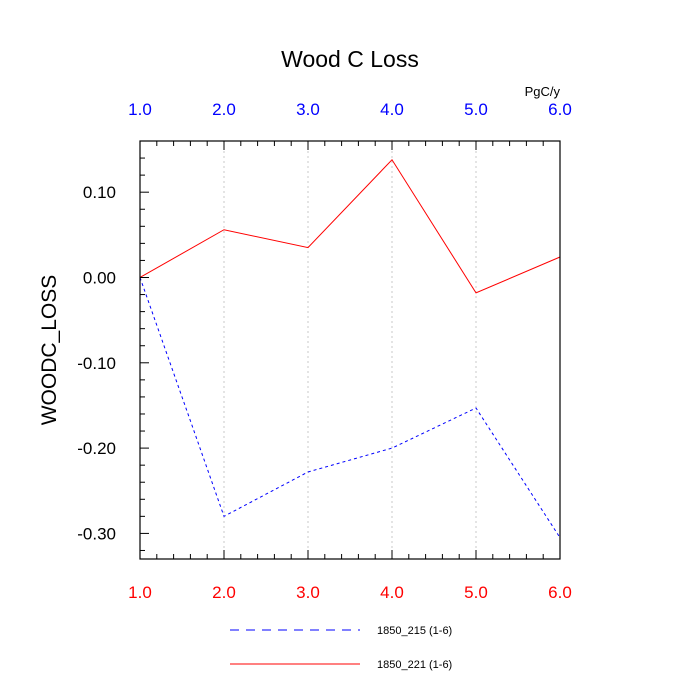  Describe the element at coordinates (414, 631) in the screenshot. I see `legend-label-1: 1850_215 (1-6)` at that location.